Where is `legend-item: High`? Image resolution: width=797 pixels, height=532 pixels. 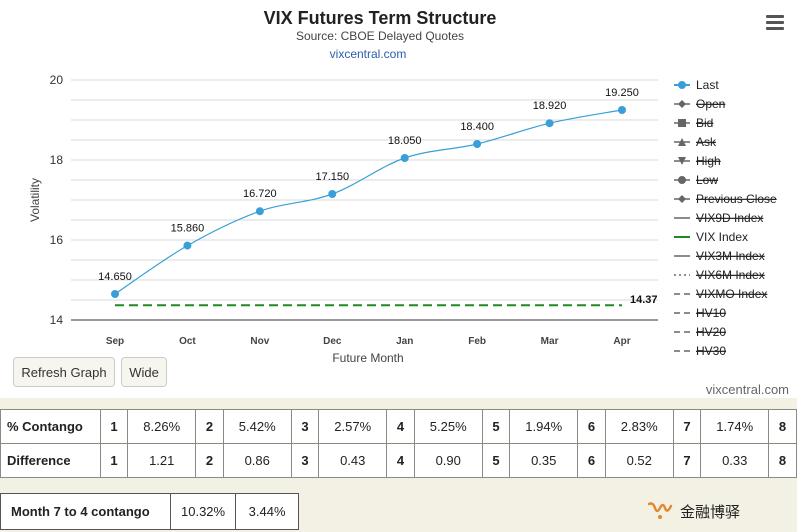 legend-item: High is located at coordinates (697, 161).